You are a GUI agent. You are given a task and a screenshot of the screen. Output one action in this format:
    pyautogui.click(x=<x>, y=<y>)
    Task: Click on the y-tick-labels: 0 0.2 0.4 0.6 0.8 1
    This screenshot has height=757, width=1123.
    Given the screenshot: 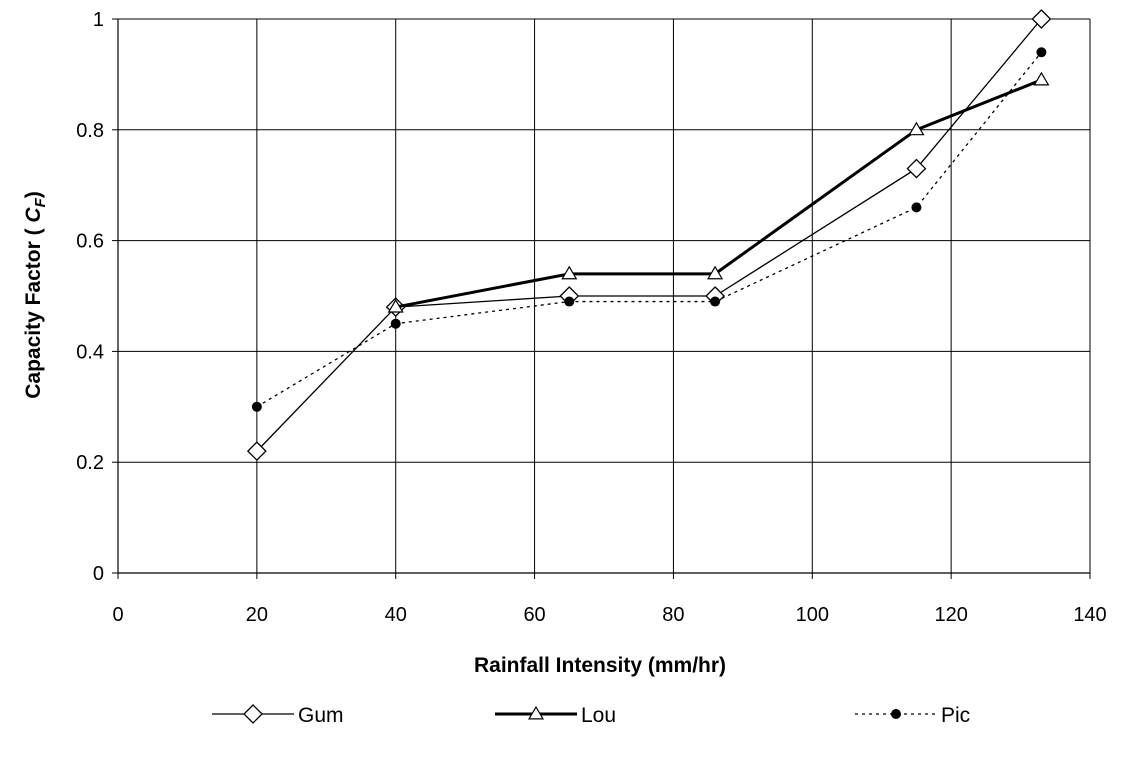 What is the action you would take?
    pyautogui.click(x=90, y=297)
    